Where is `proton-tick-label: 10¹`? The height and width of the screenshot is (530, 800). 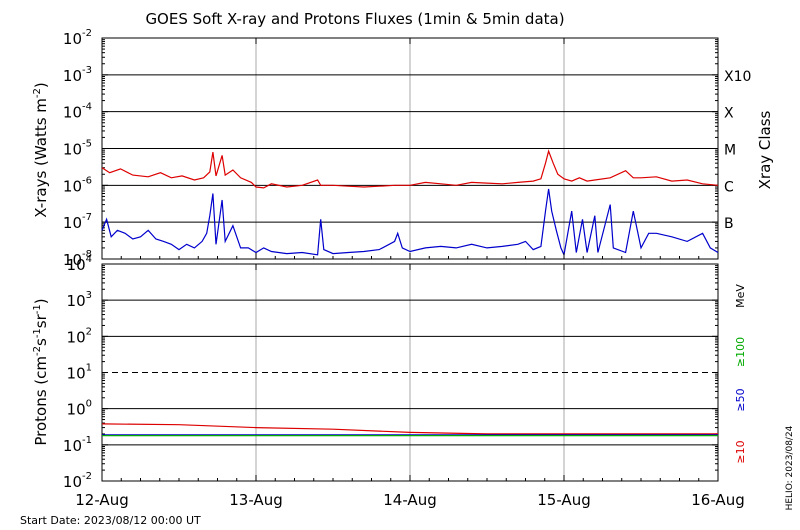
proton-tick-label: 10¹ is located at coordinates (79, 373).